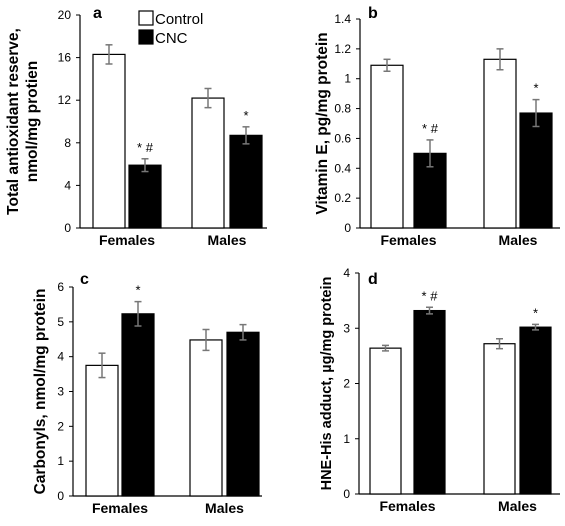  What do you see at coordinates (342, 198) in the screenshot?
I see `y-tick-label: 0.2` at bounding box center [342, 198].